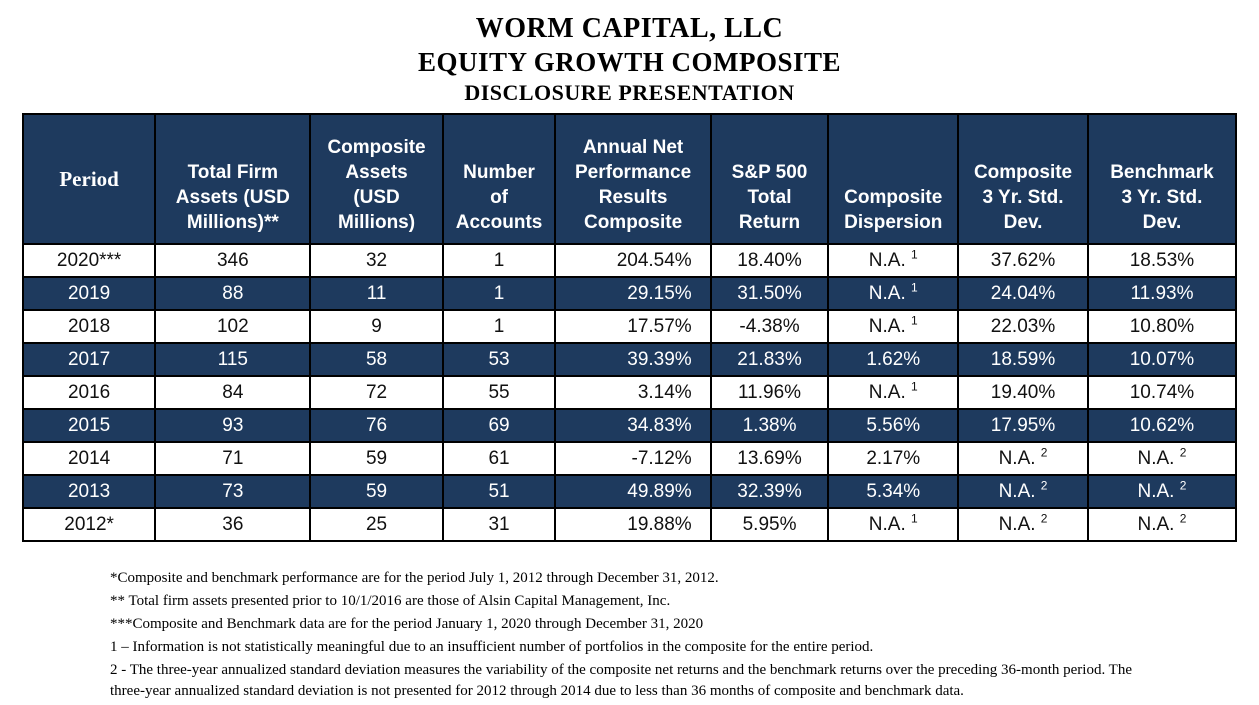 The width and height of the screenshot is (1259, 705). Describe the element at coordinates (1162, 392) in the screenshot. I see `value-cell: 10.74%` at that location.